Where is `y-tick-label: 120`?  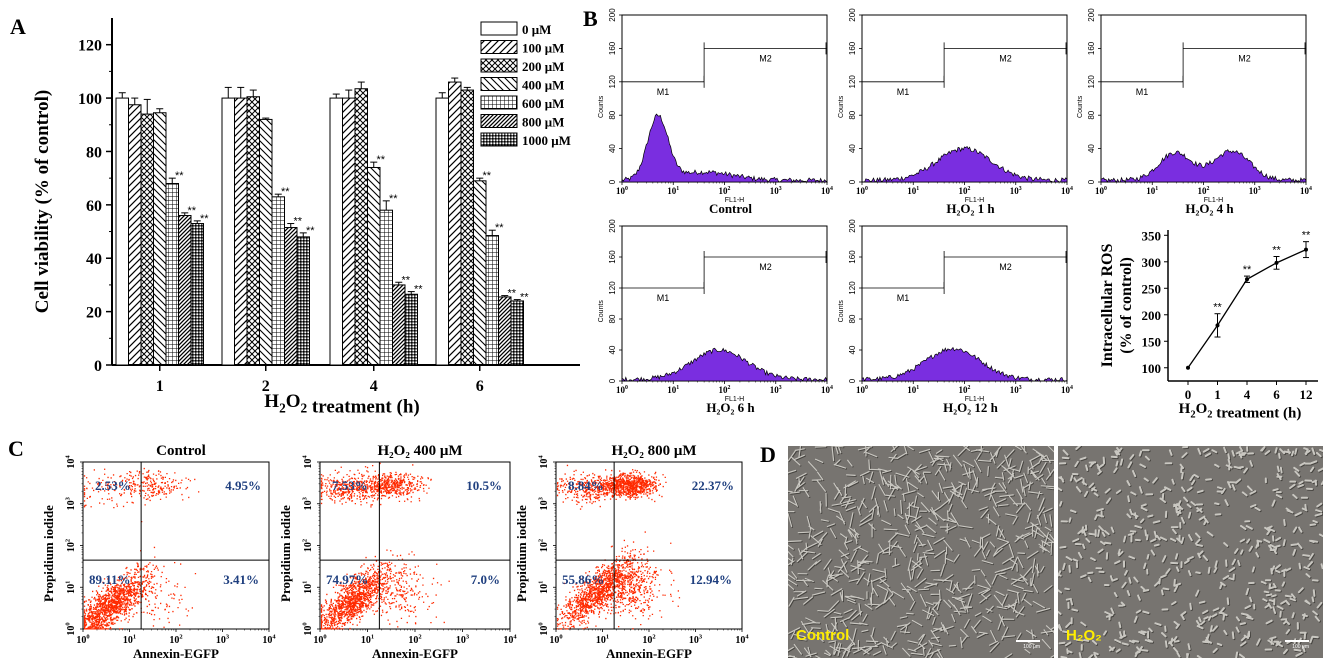 y-tick-label: 120 is located at coordinates (852, 288).